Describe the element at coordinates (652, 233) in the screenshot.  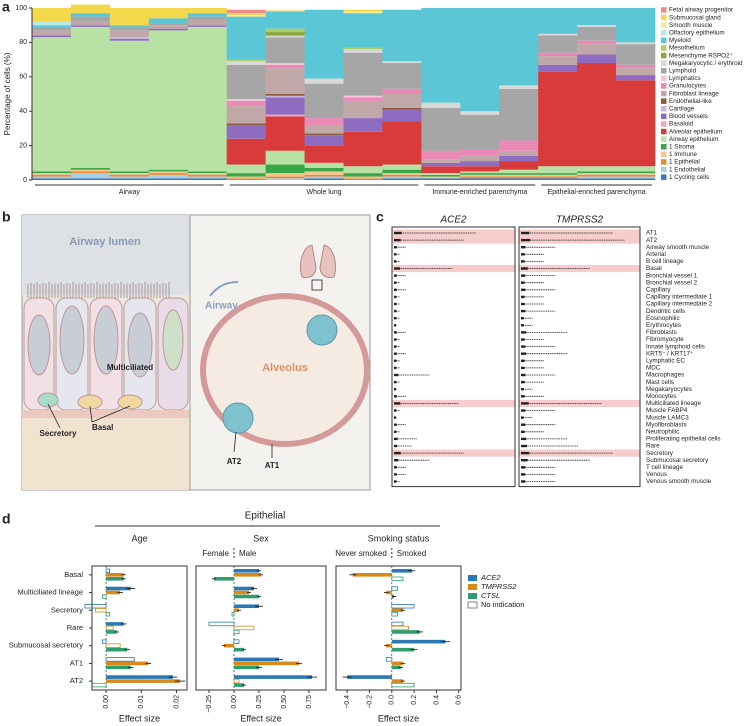
I see `row-label: AT1` at that location.